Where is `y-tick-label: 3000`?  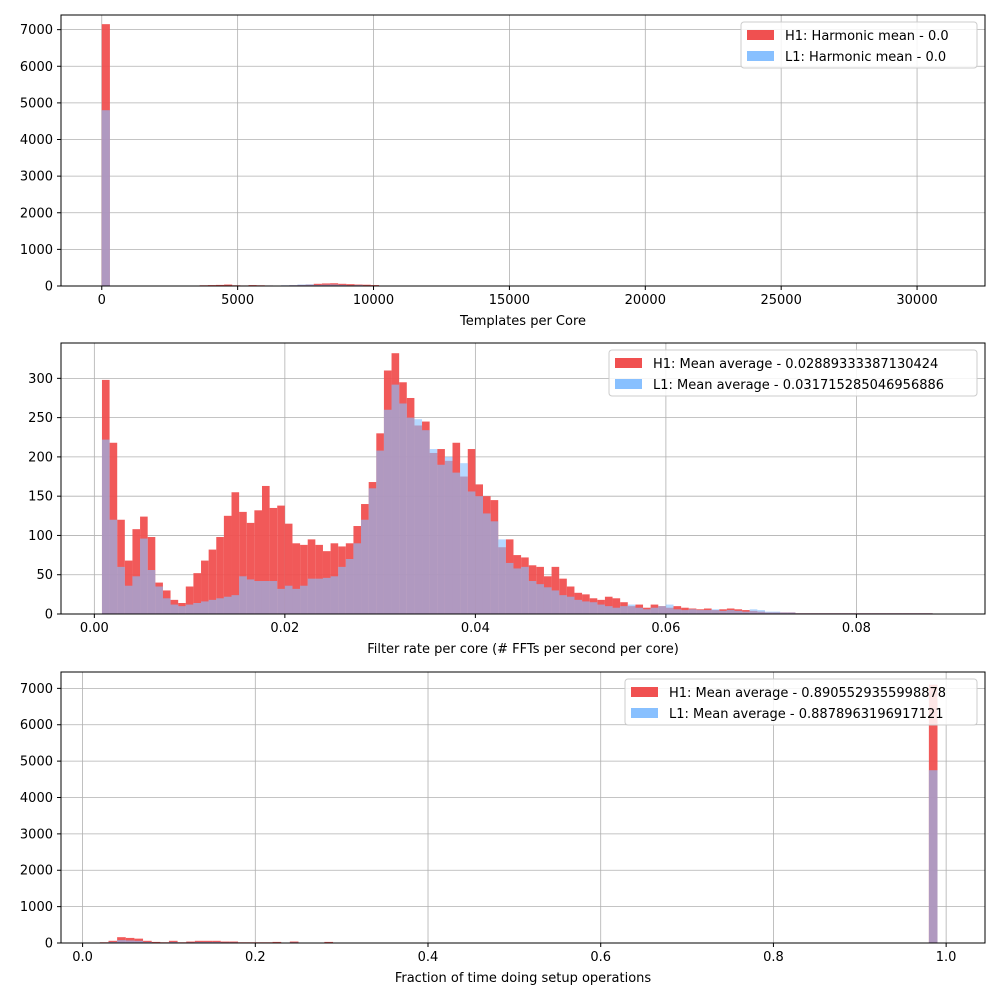
y-tick-label: 3000 is located at coordinates (36, 177).